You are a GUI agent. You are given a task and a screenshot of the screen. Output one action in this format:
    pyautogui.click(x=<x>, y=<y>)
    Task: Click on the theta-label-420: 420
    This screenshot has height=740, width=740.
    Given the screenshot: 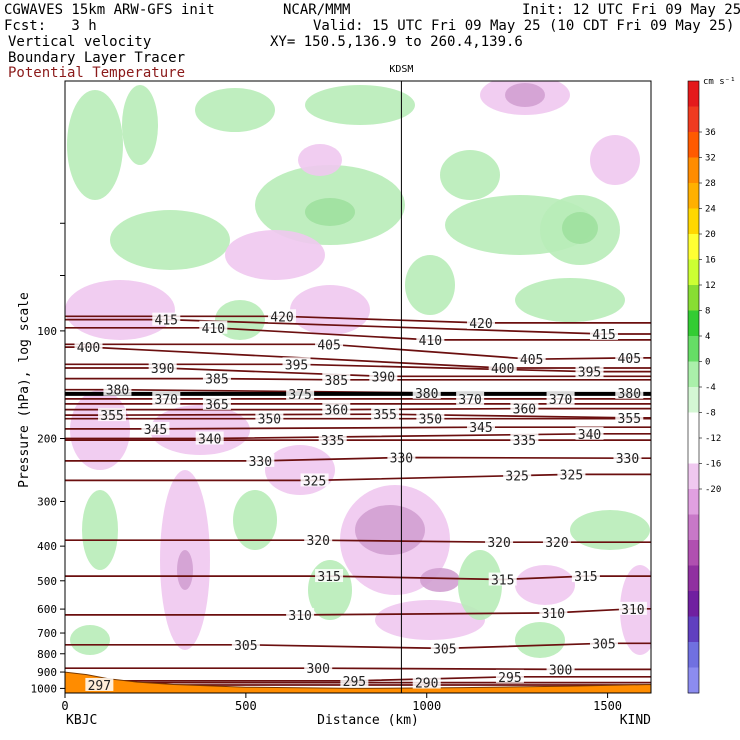 What is the action you would take?
    pyautogui.click(x=480, y=324)
    